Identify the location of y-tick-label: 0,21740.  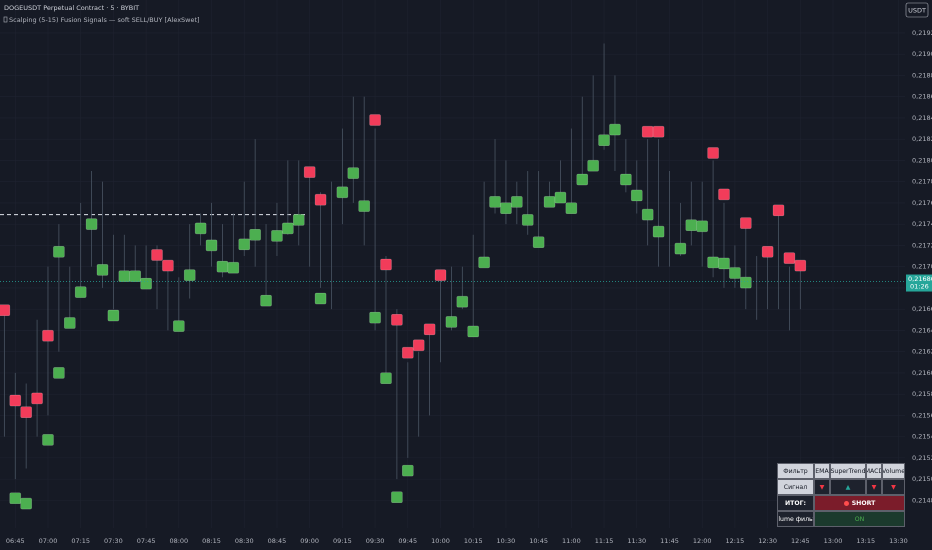
(922, 224).